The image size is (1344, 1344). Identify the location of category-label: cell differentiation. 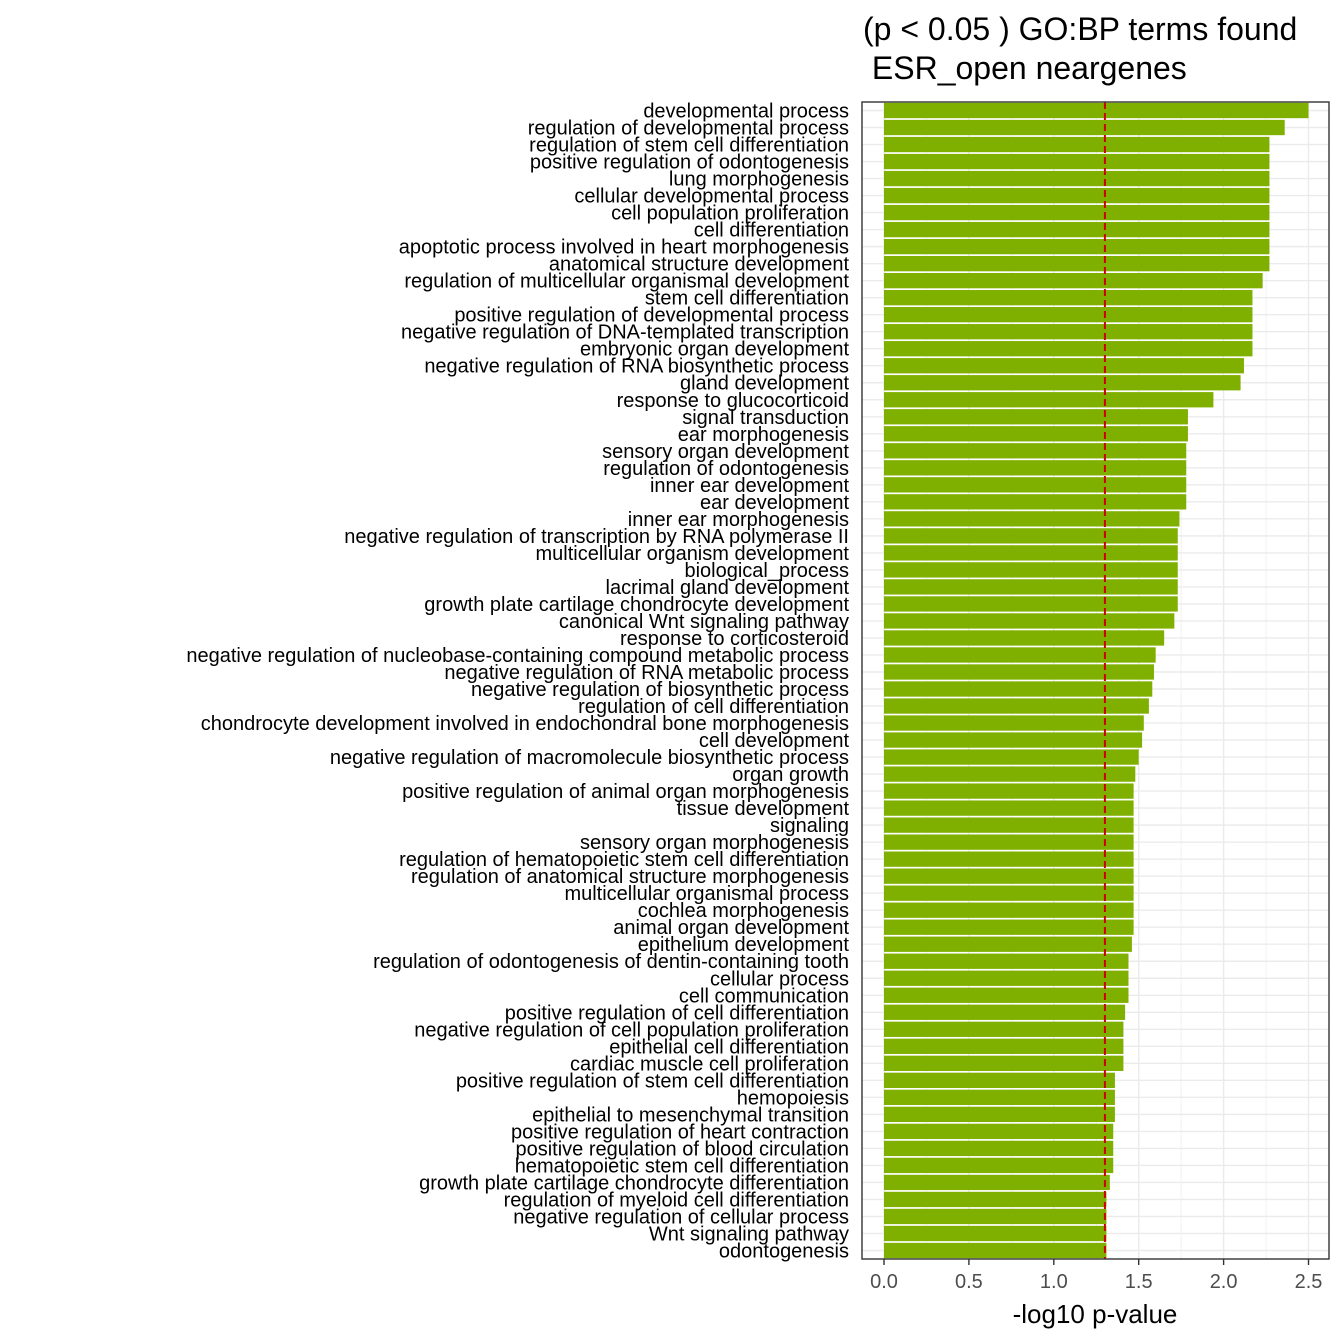
(771, 231).